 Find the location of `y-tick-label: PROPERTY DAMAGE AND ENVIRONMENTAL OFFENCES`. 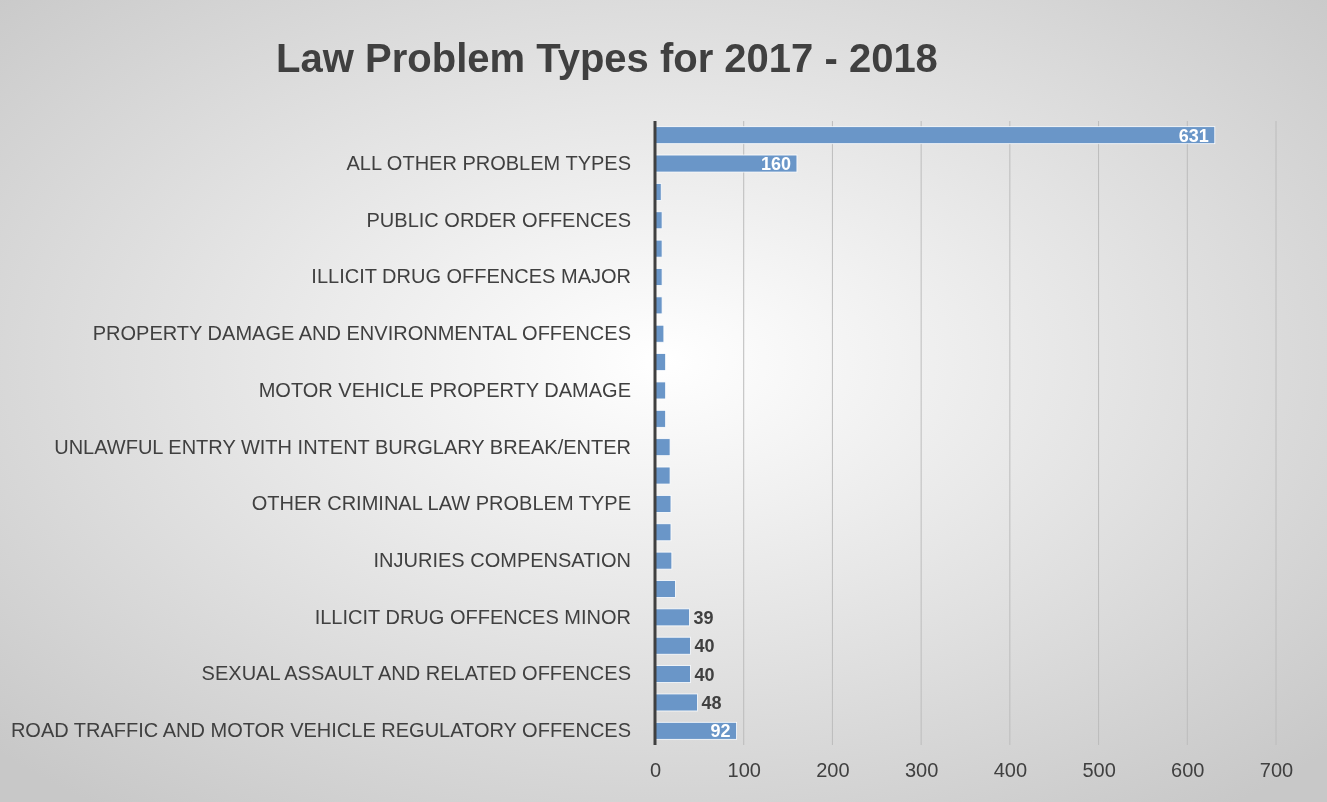

y-tick-label: PROPERTY DAMAGE AND ENVIRONMENTAL OFFENCES is located at coordinates (361, 333).